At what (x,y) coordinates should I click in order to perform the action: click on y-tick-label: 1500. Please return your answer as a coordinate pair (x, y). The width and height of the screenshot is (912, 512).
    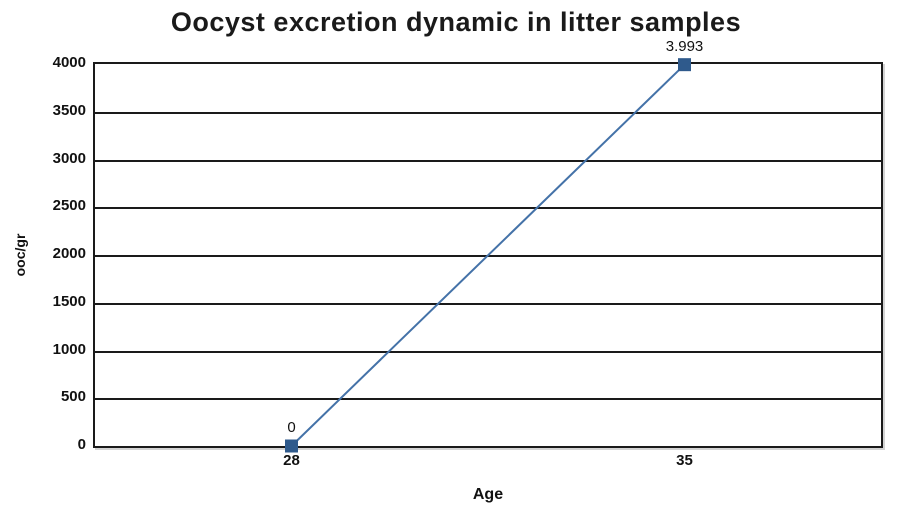
    Looking at the image, I should click on (69, 301).